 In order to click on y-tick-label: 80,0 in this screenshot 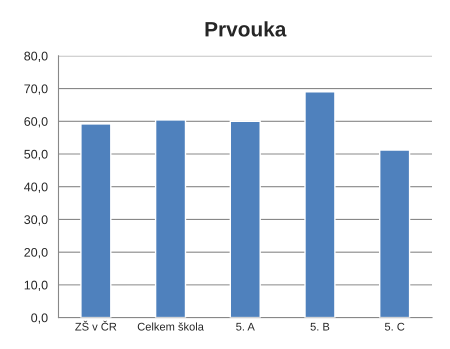, I will do `click(36, 57)`.